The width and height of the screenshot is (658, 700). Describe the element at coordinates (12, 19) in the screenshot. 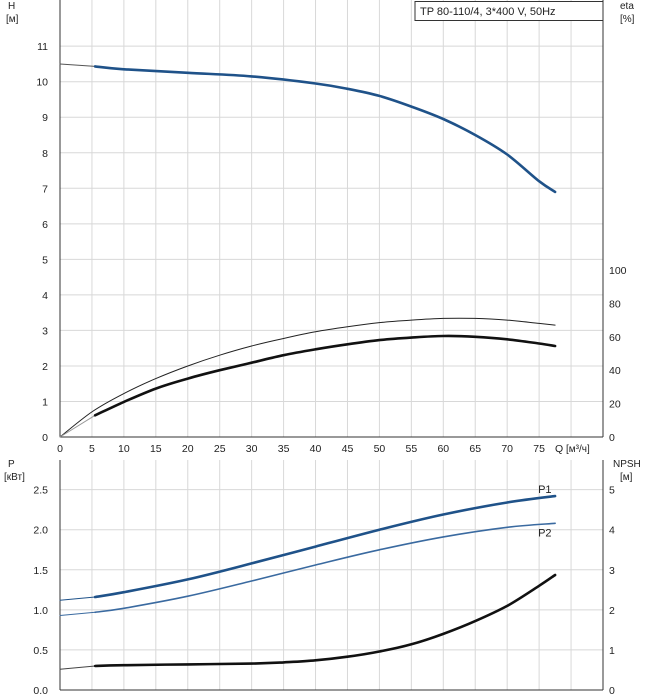

I see `head-axis-unit: [м]` at that location.